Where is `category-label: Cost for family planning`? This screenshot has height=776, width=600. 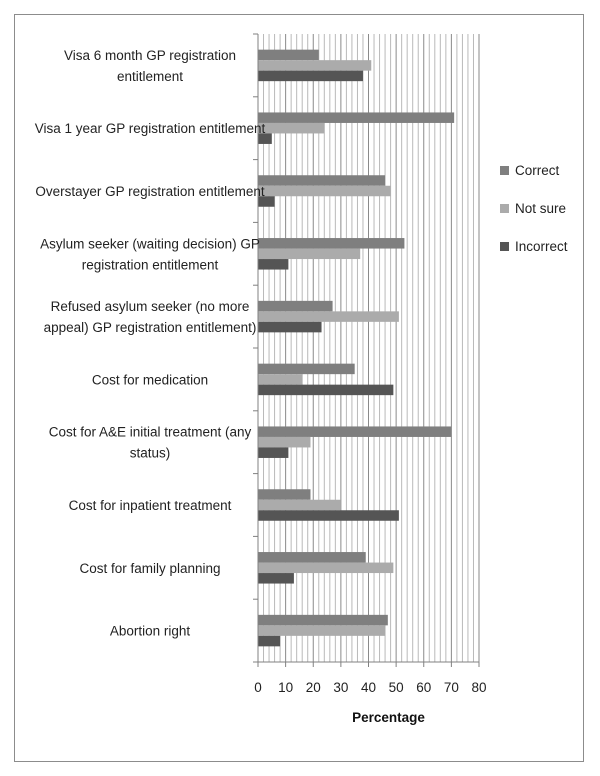
category-label: Cost for family planning is located at coordinates (149, 568).